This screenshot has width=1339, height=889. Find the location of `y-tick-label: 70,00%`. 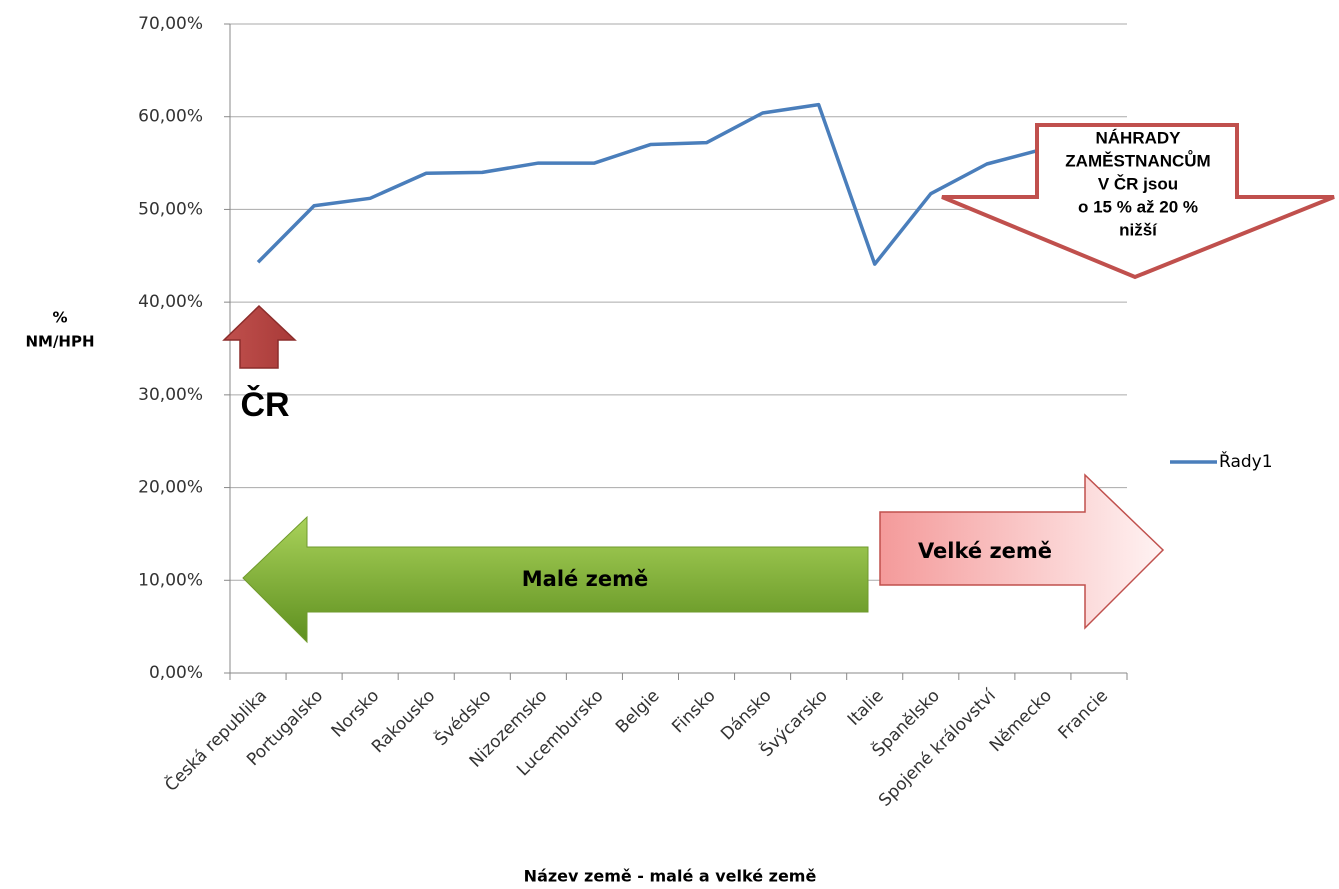

y-tick-label: 70,00% is located at coordinates (170, 24).